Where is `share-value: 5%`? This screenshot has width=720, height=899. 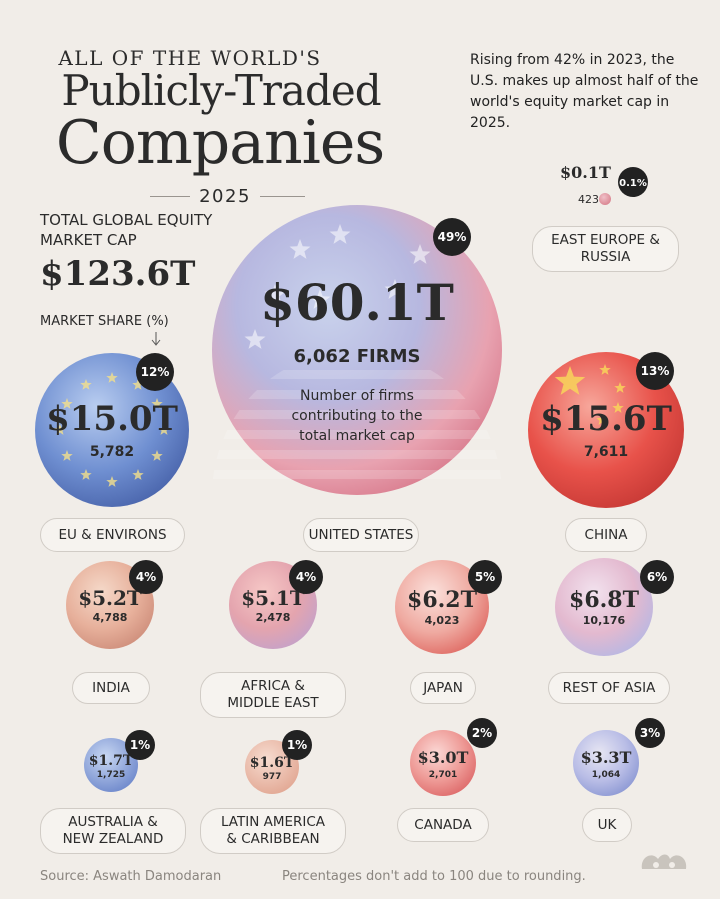 share-value: 5% is located at coordinates (485, 577).